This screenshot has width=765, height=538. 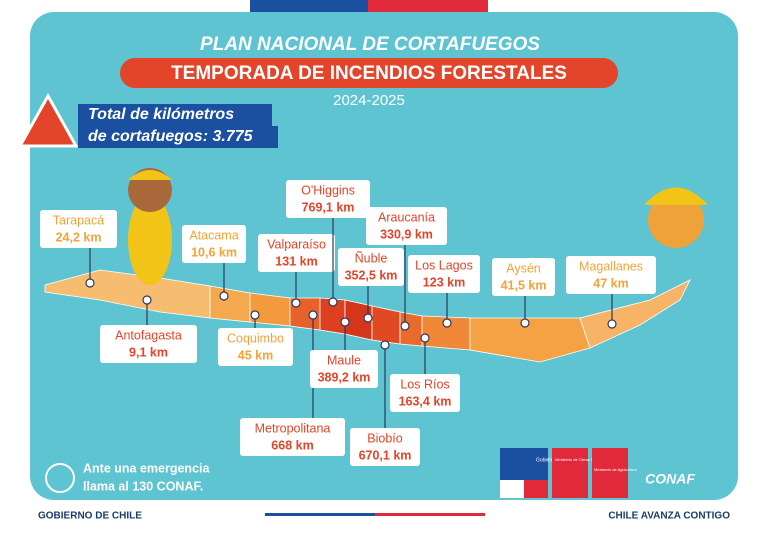 I want to click on fire-icon, so click(x=48, y=120).